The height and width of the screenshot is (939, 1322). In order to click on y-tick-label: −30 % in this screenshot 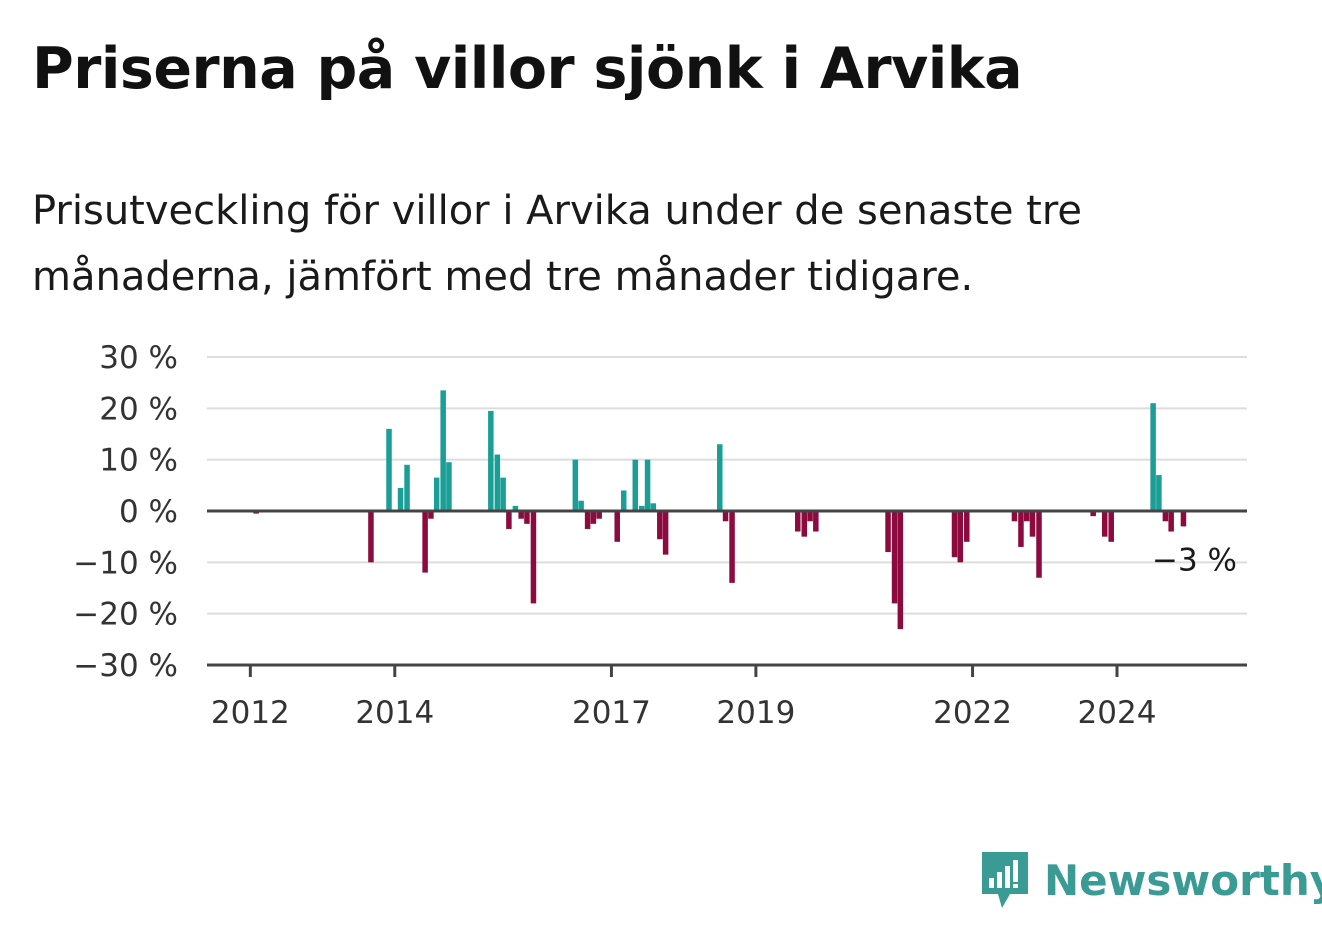, I will do `click(125, 666)`.